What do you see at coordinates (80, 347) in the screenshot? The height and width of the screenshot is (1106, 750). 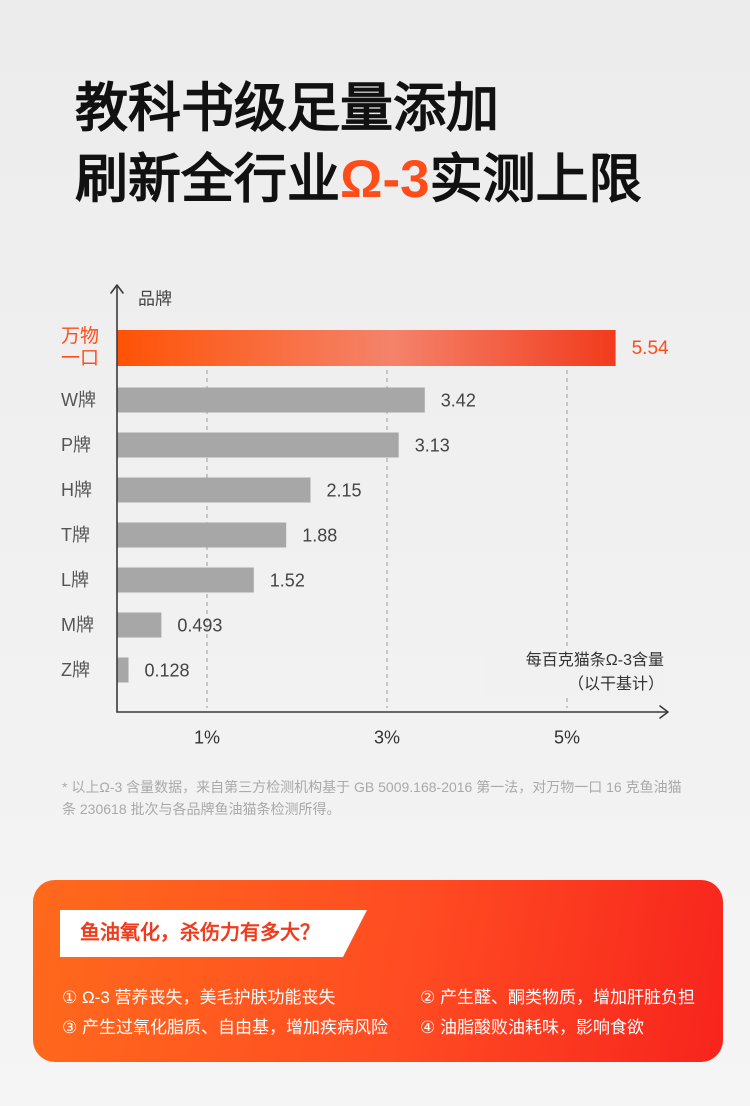 I see `category-label-featured-brand: 万物一口` at bounding box center [80, 347].